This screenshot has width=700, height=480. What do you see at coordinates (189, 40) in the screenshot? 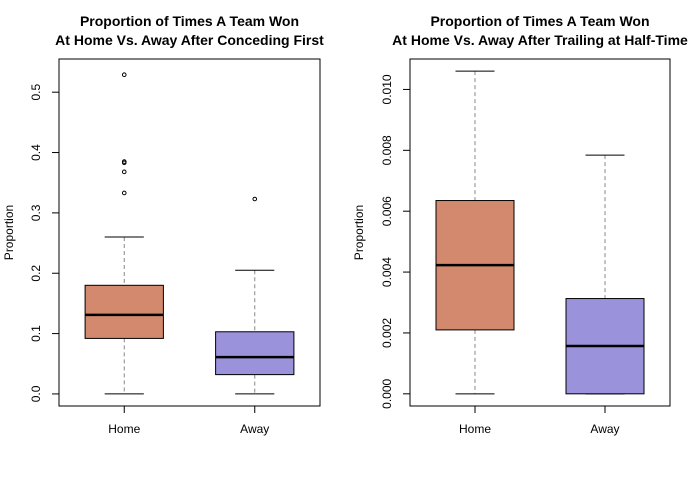
I see `chart-title-line: At Home Vs. Away After Conceding First` at bounding box center [189, 40].